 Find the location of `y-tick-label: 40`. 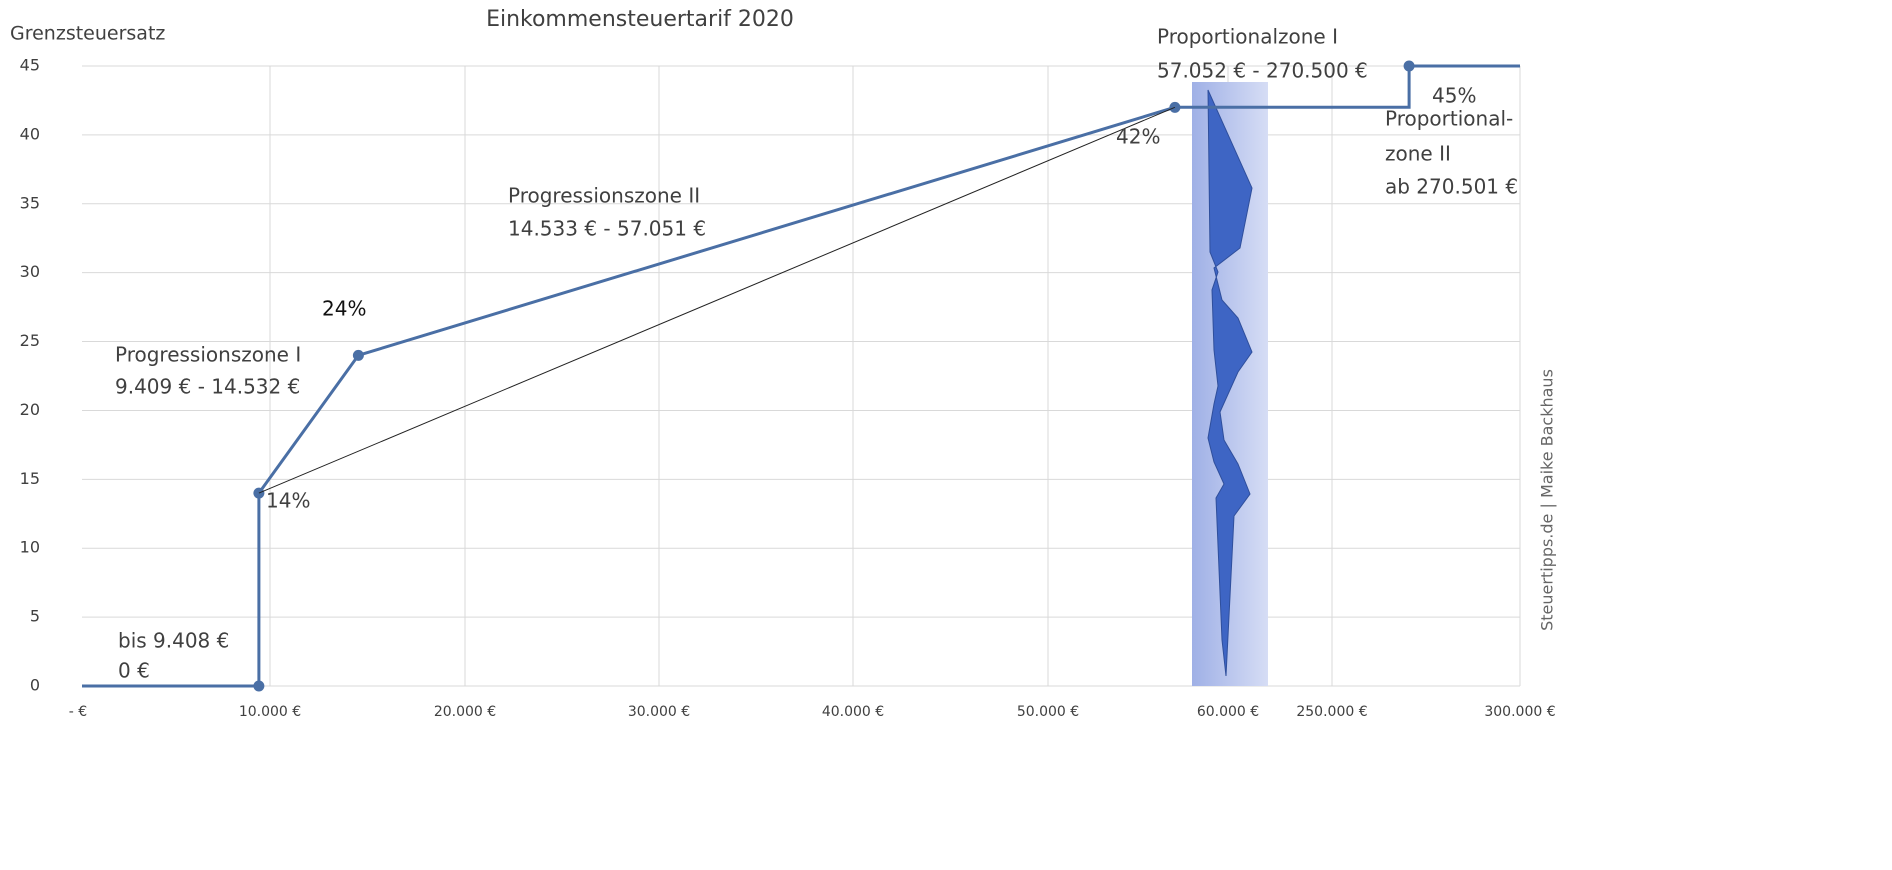

y-tick-label: 40 is located at coordinates (30, 133).